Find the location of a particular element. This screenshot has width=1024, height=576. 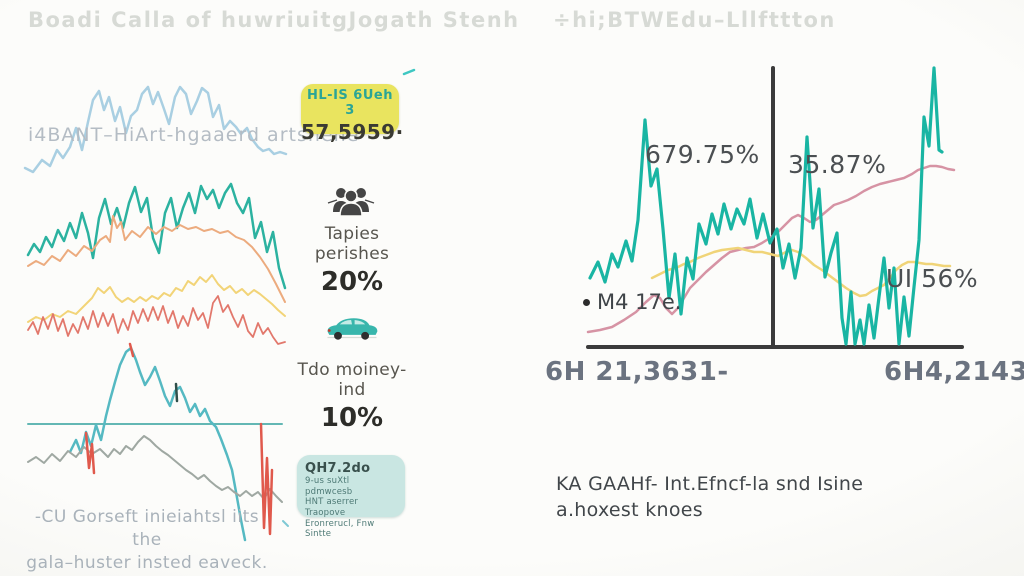

point-label-right: UI 56% is located at coordinates (932, 278).